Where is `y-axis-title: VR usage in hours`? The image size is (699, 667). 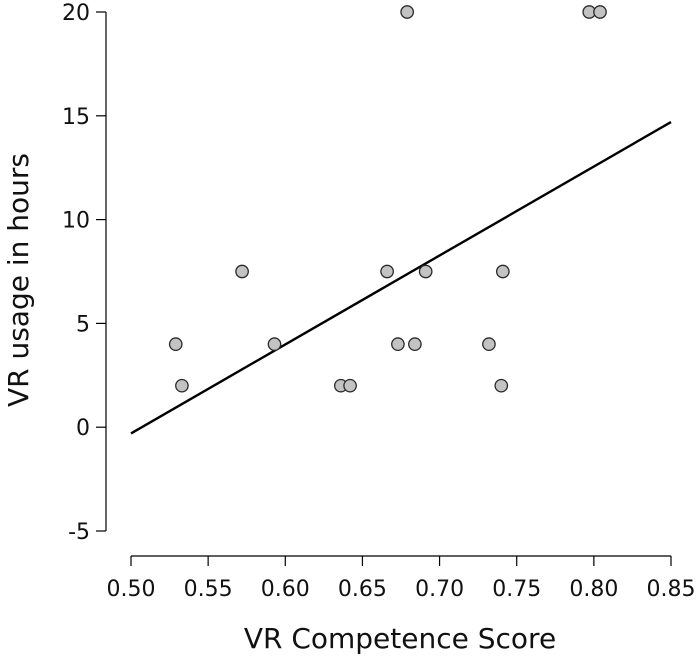 y-axis-title: VR usage in hours is located at coordinates (18, 280).